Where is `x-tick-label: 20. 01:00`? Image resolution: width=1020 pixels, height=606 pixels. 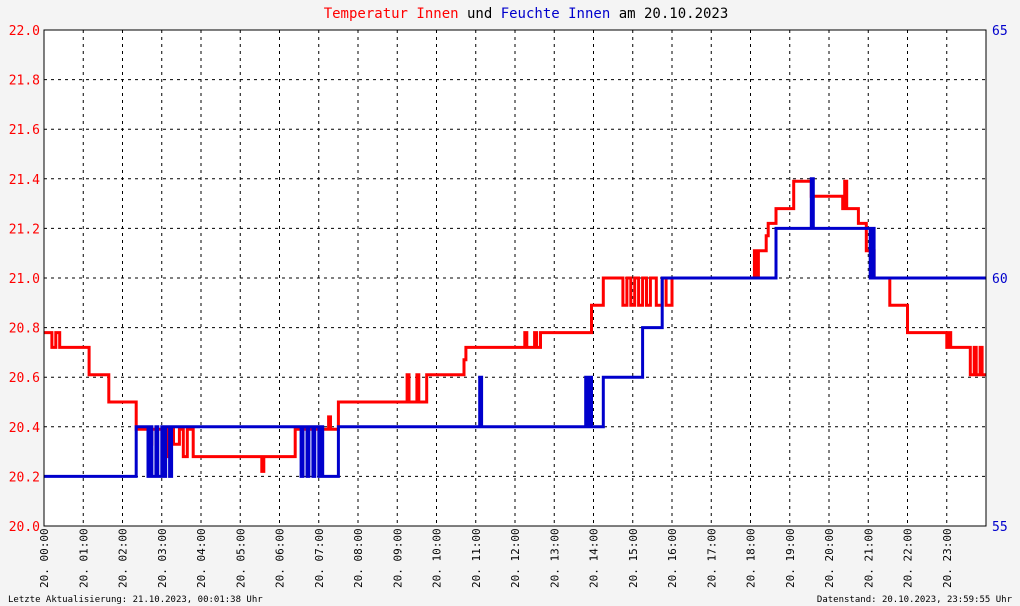 x-tick-label: 20. 01:00 is located at coordinates (83, 558).